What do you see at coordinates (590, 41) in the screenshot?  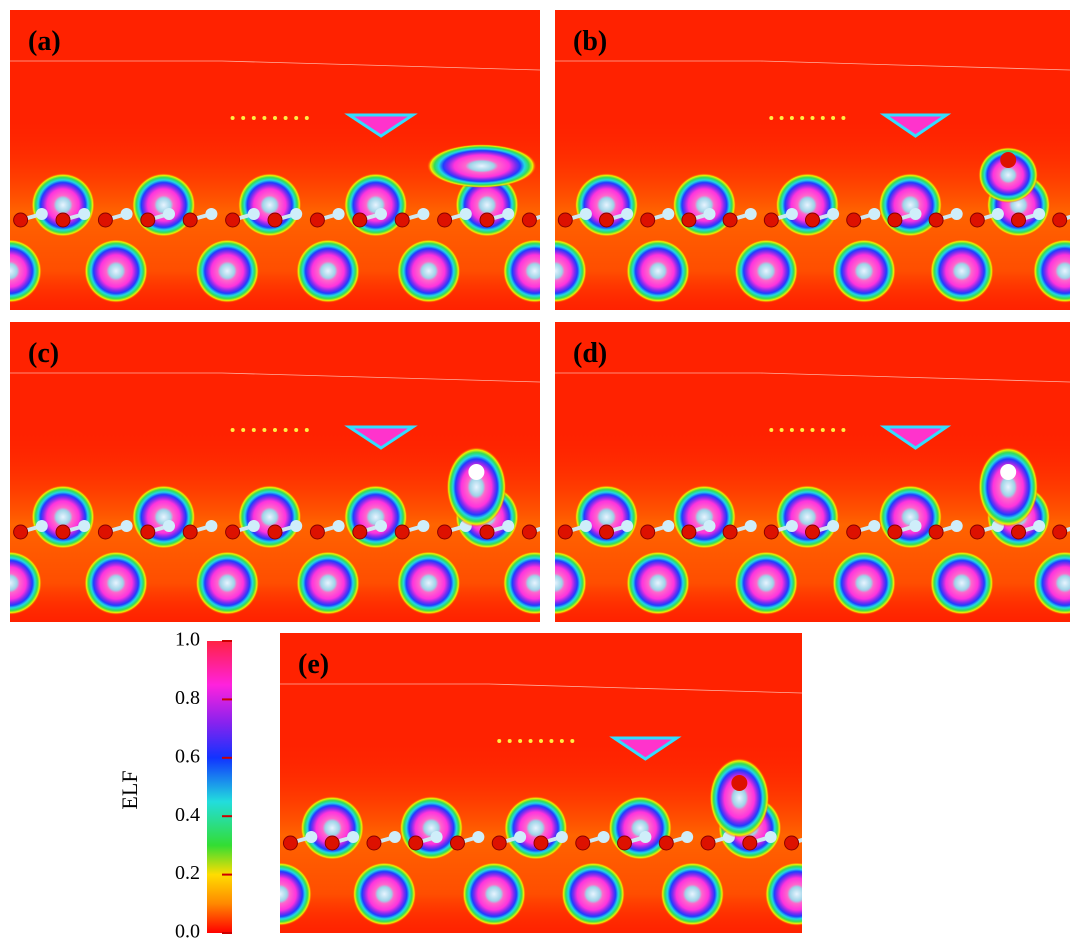 I see `panel-label: (b)` at bounding box center [590, 41].